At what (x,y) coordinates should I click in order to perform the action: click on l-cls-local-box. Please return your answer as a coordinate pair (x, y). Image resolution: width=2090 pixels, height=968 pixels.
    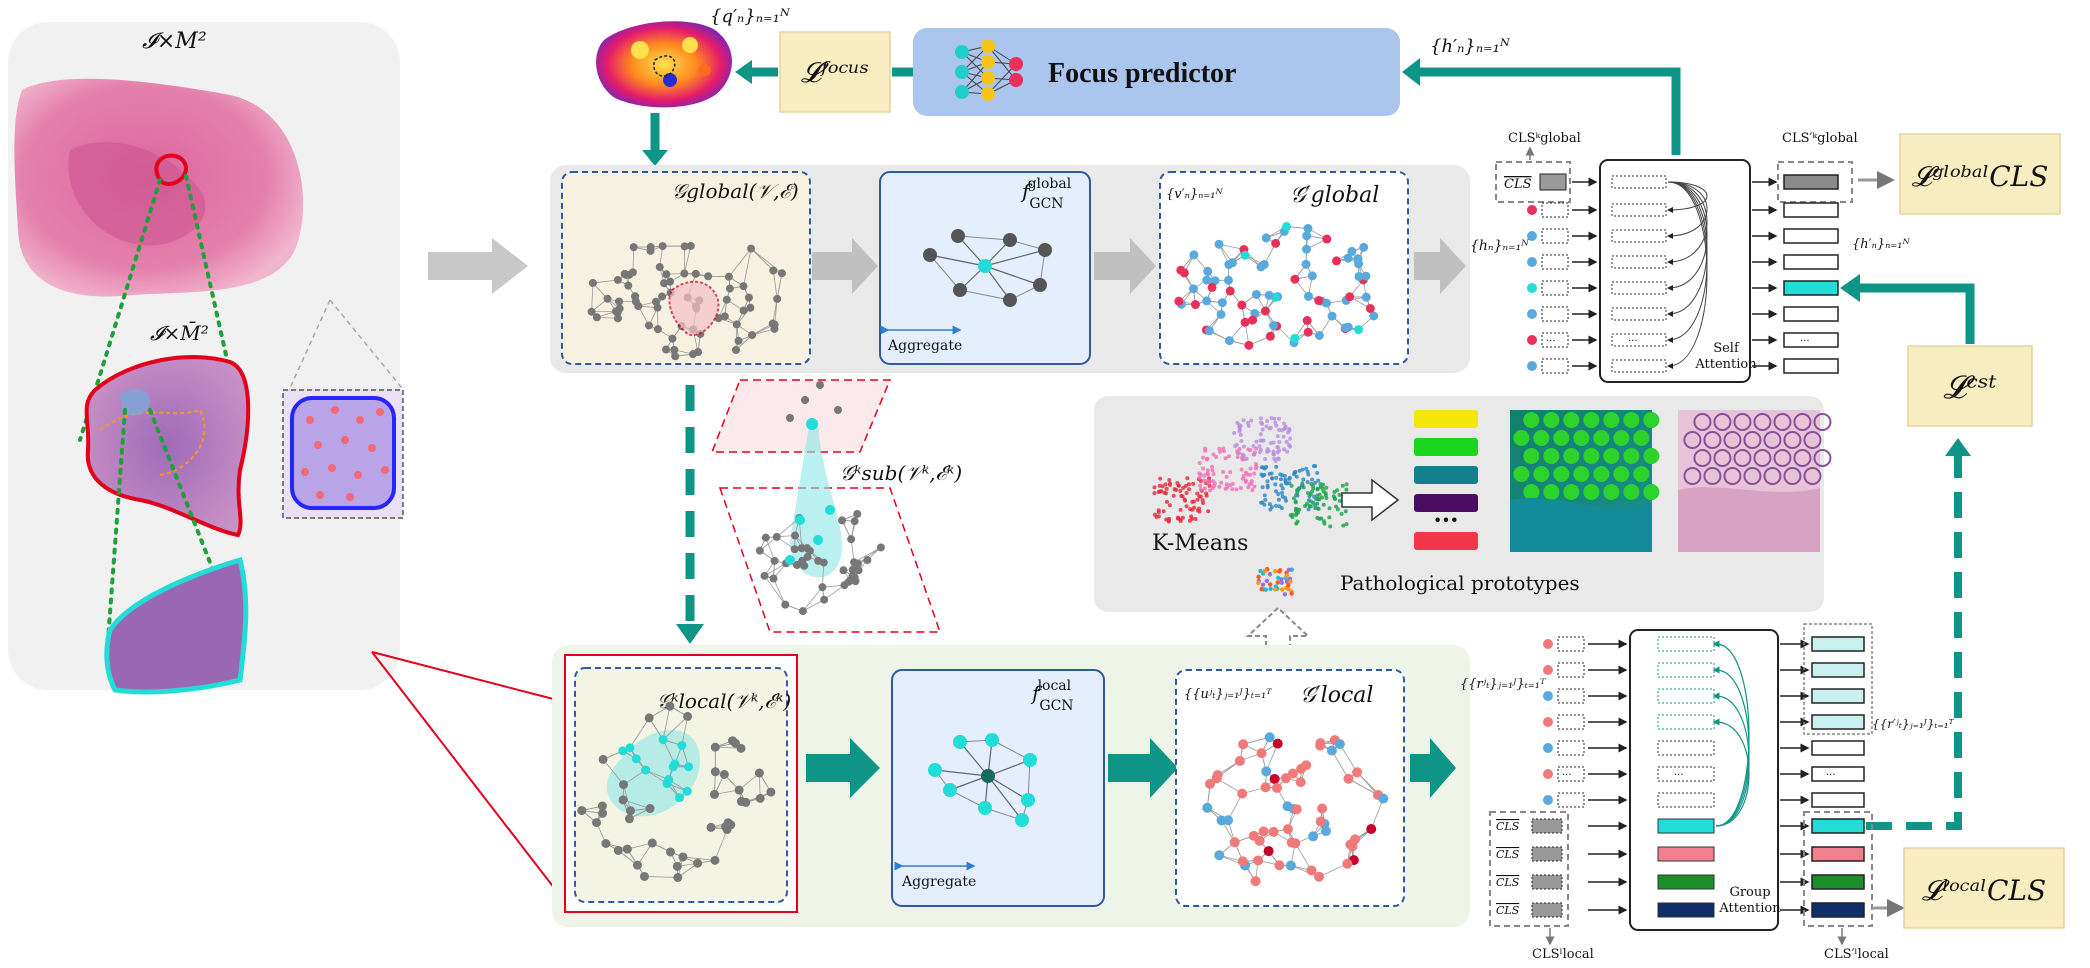
    Looking at the image, I should click on (1984, 888).